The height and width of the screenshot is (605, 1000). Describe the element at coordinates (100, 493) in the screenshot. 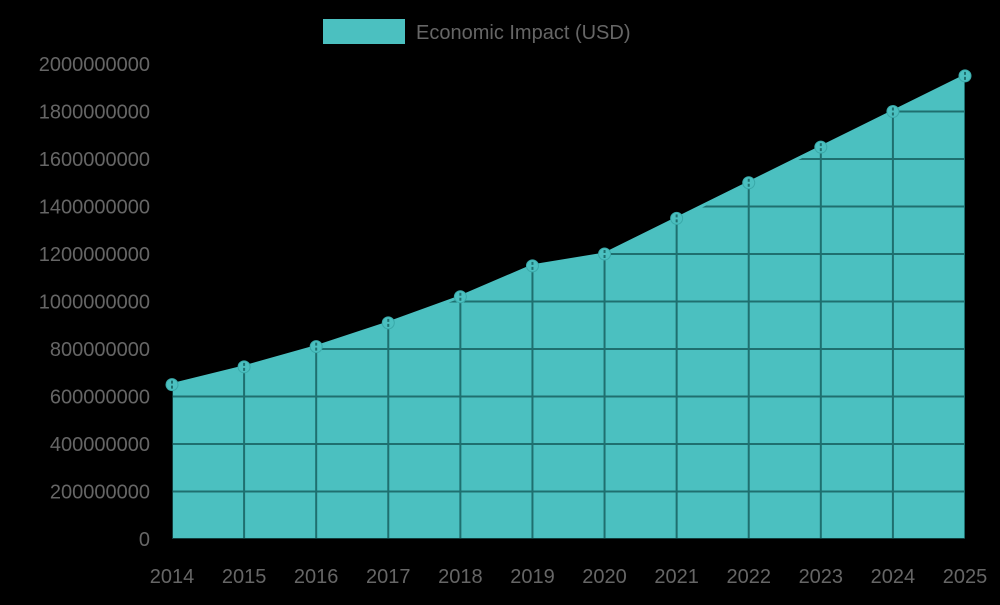

I see `y-tick-label: 200000000` at that location.